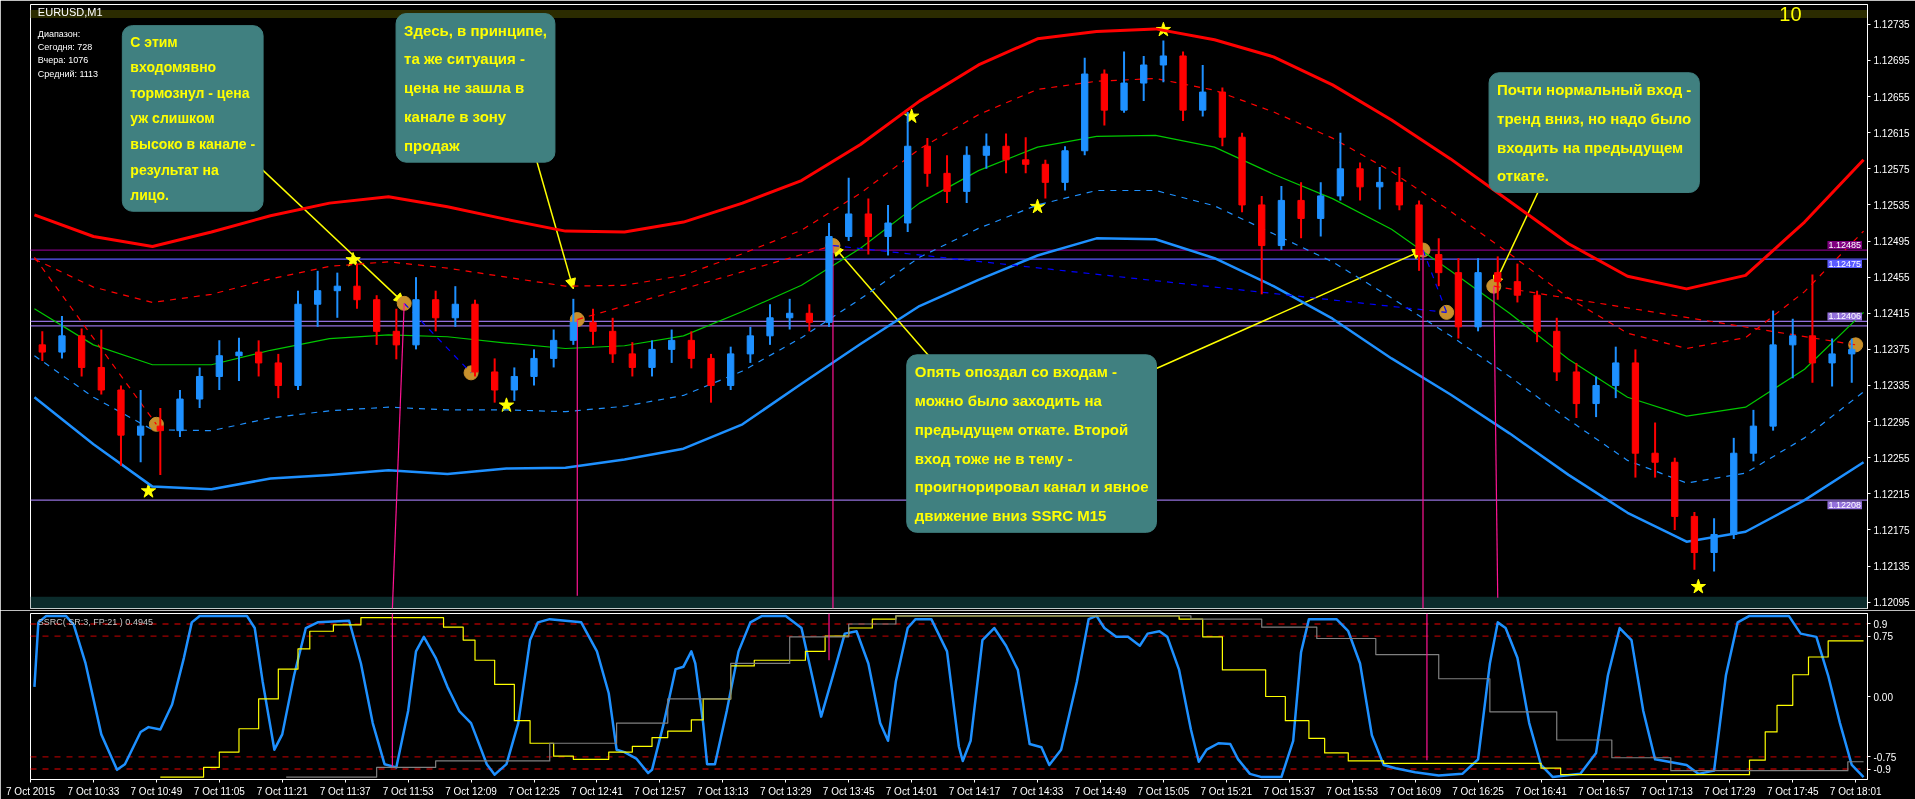 This screenshot has height=799, width=1915. Describe the element at coordinates (786, 791) in the screenshot. I see `x-tick-label: 7 Oct 13:29` at that location.